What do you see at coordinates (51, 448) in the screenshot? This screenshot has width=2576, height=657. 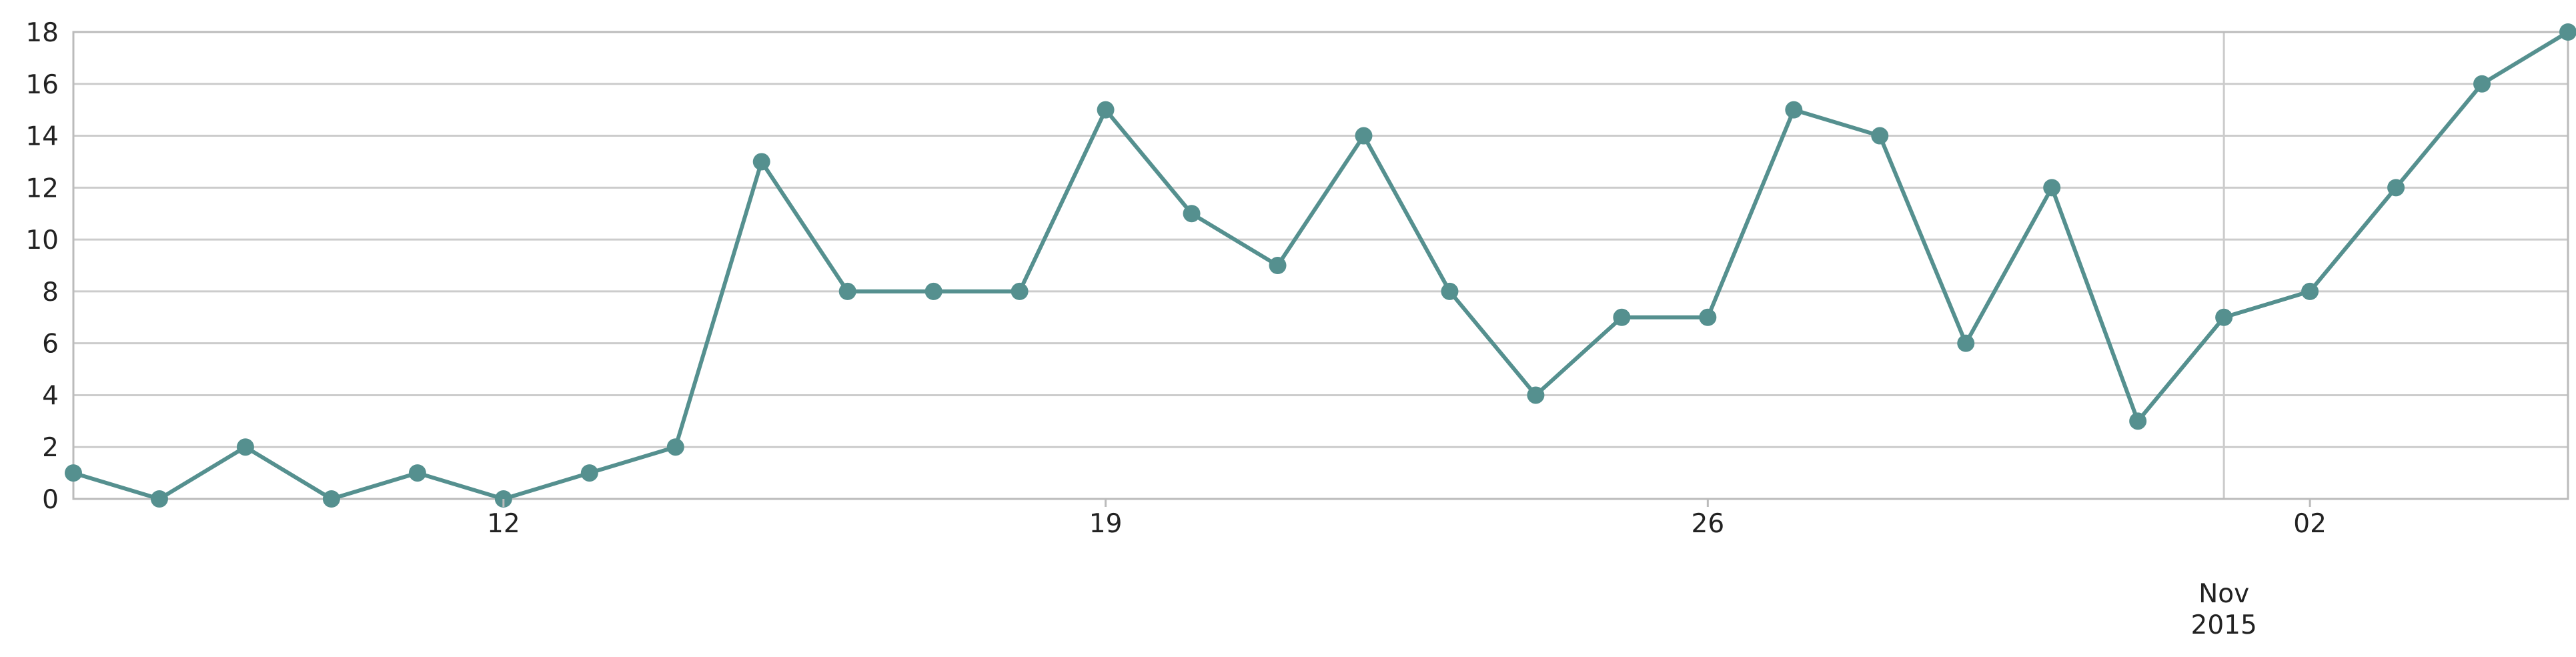 I see `y-tick-label: 2` at bounding box center [51, 448].